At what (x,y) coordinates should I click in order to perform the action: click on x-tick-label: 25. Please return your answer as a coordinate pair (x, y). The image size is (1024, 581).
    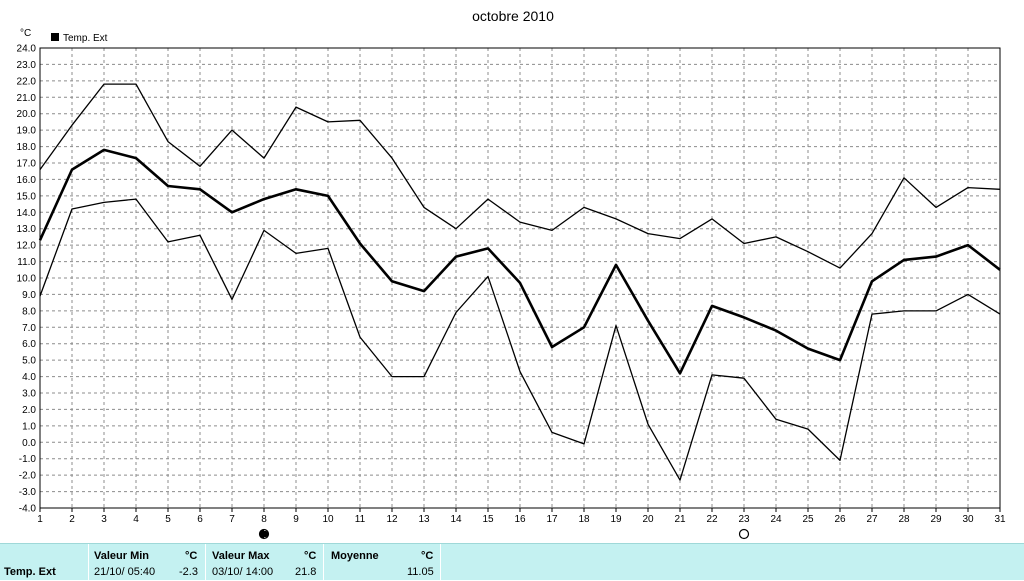
    Looking at the image, I should click on (808, 519).